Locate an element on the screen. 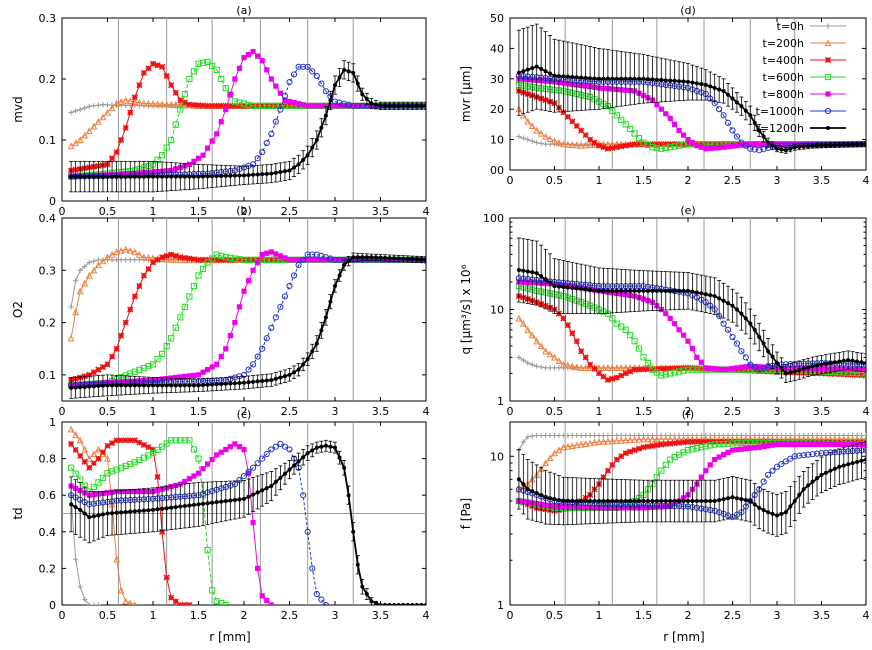  x-tick-label: 1.5 is located at coordinates (644, 411).